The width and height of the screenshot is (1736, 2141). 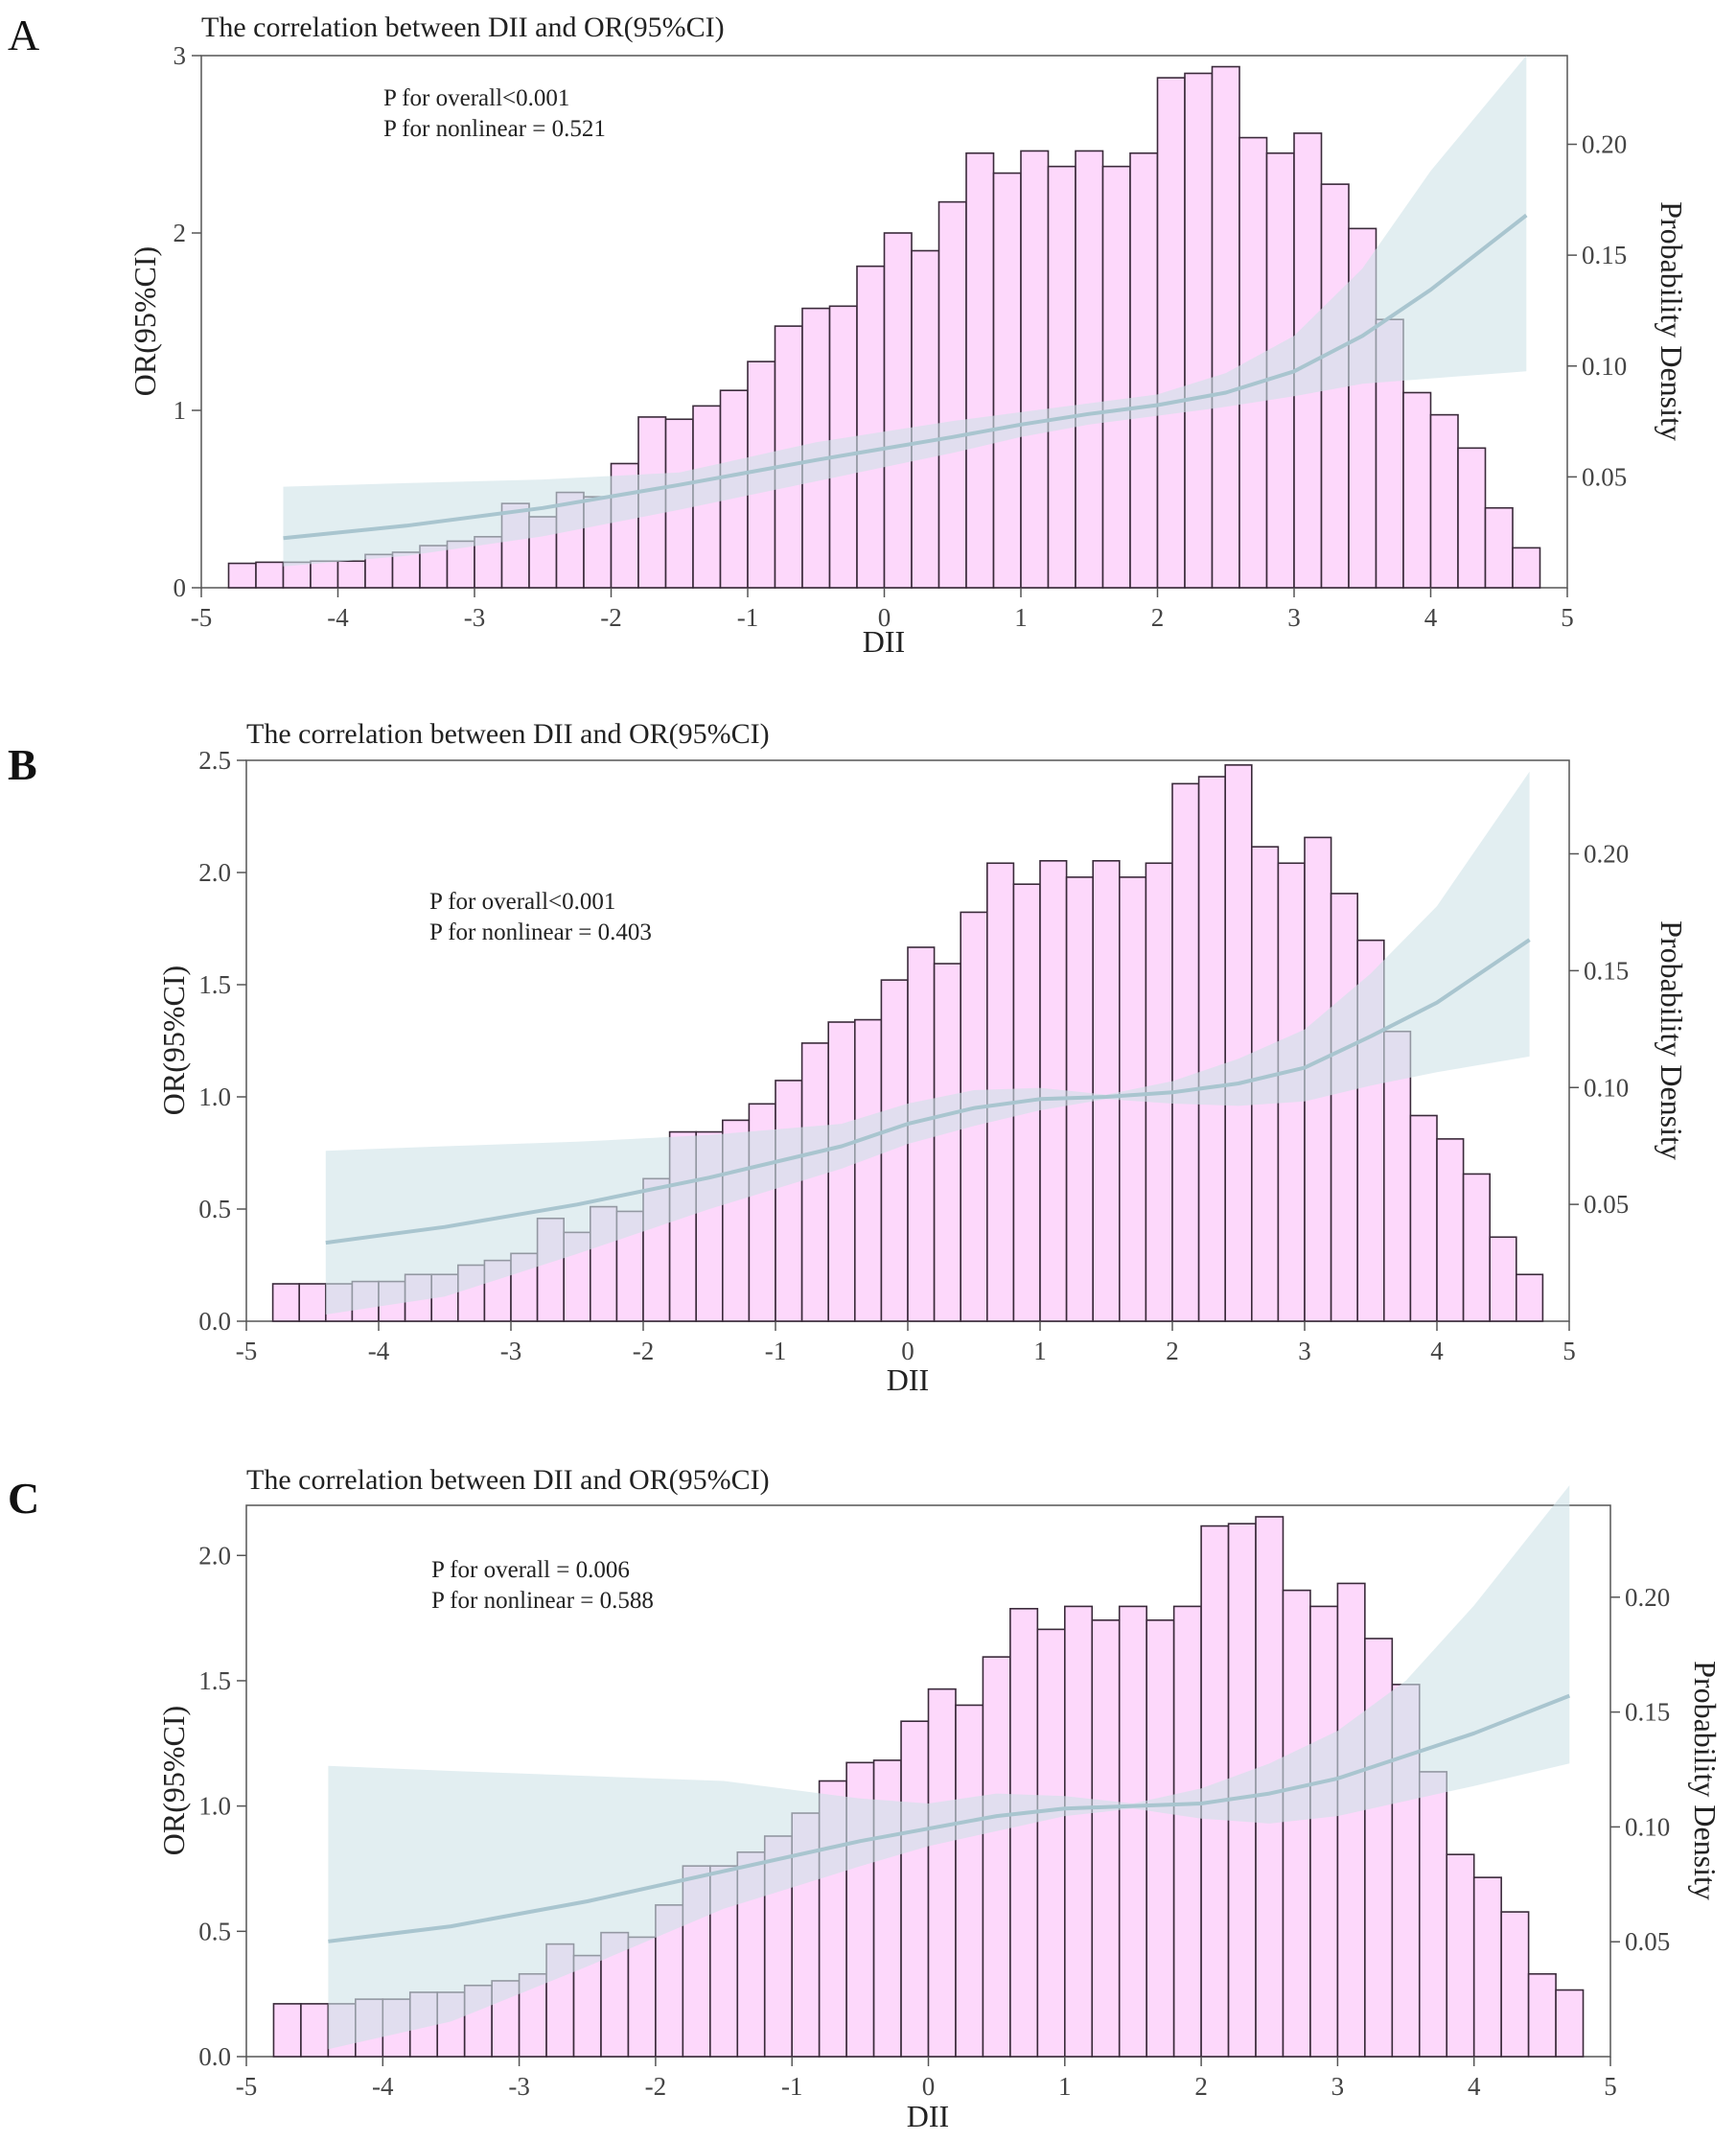 What do you see at coordinates (542, 1601) in the screenshot?
I see `p-value-annotation: P for nonlinear = 0.588` at bounding box center [542, 1601].